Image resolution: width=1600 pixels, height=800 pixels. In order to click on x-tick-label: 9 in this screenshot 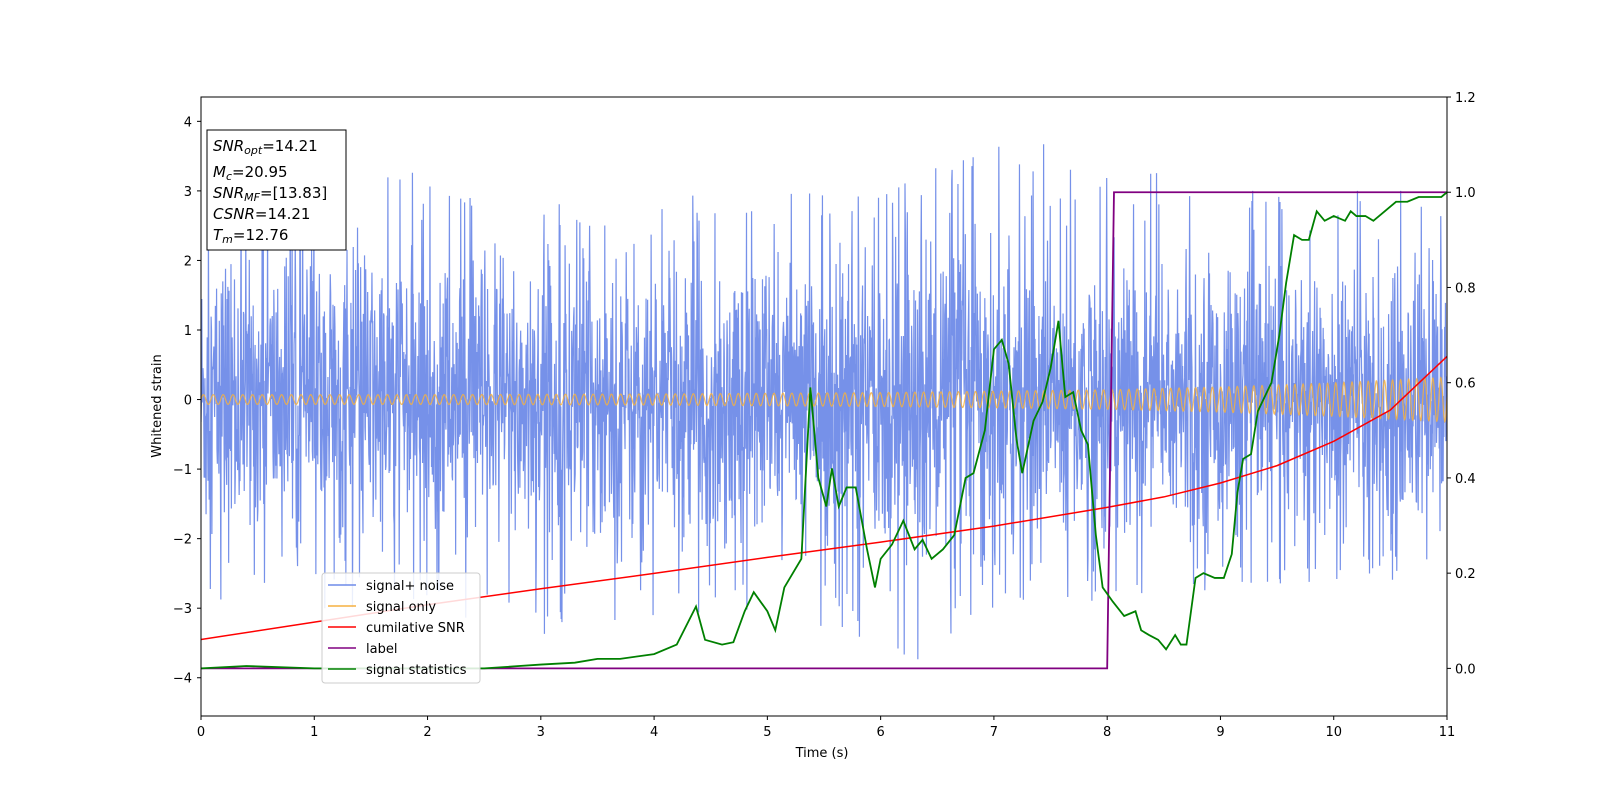, I will do `click(1220, 732)`.